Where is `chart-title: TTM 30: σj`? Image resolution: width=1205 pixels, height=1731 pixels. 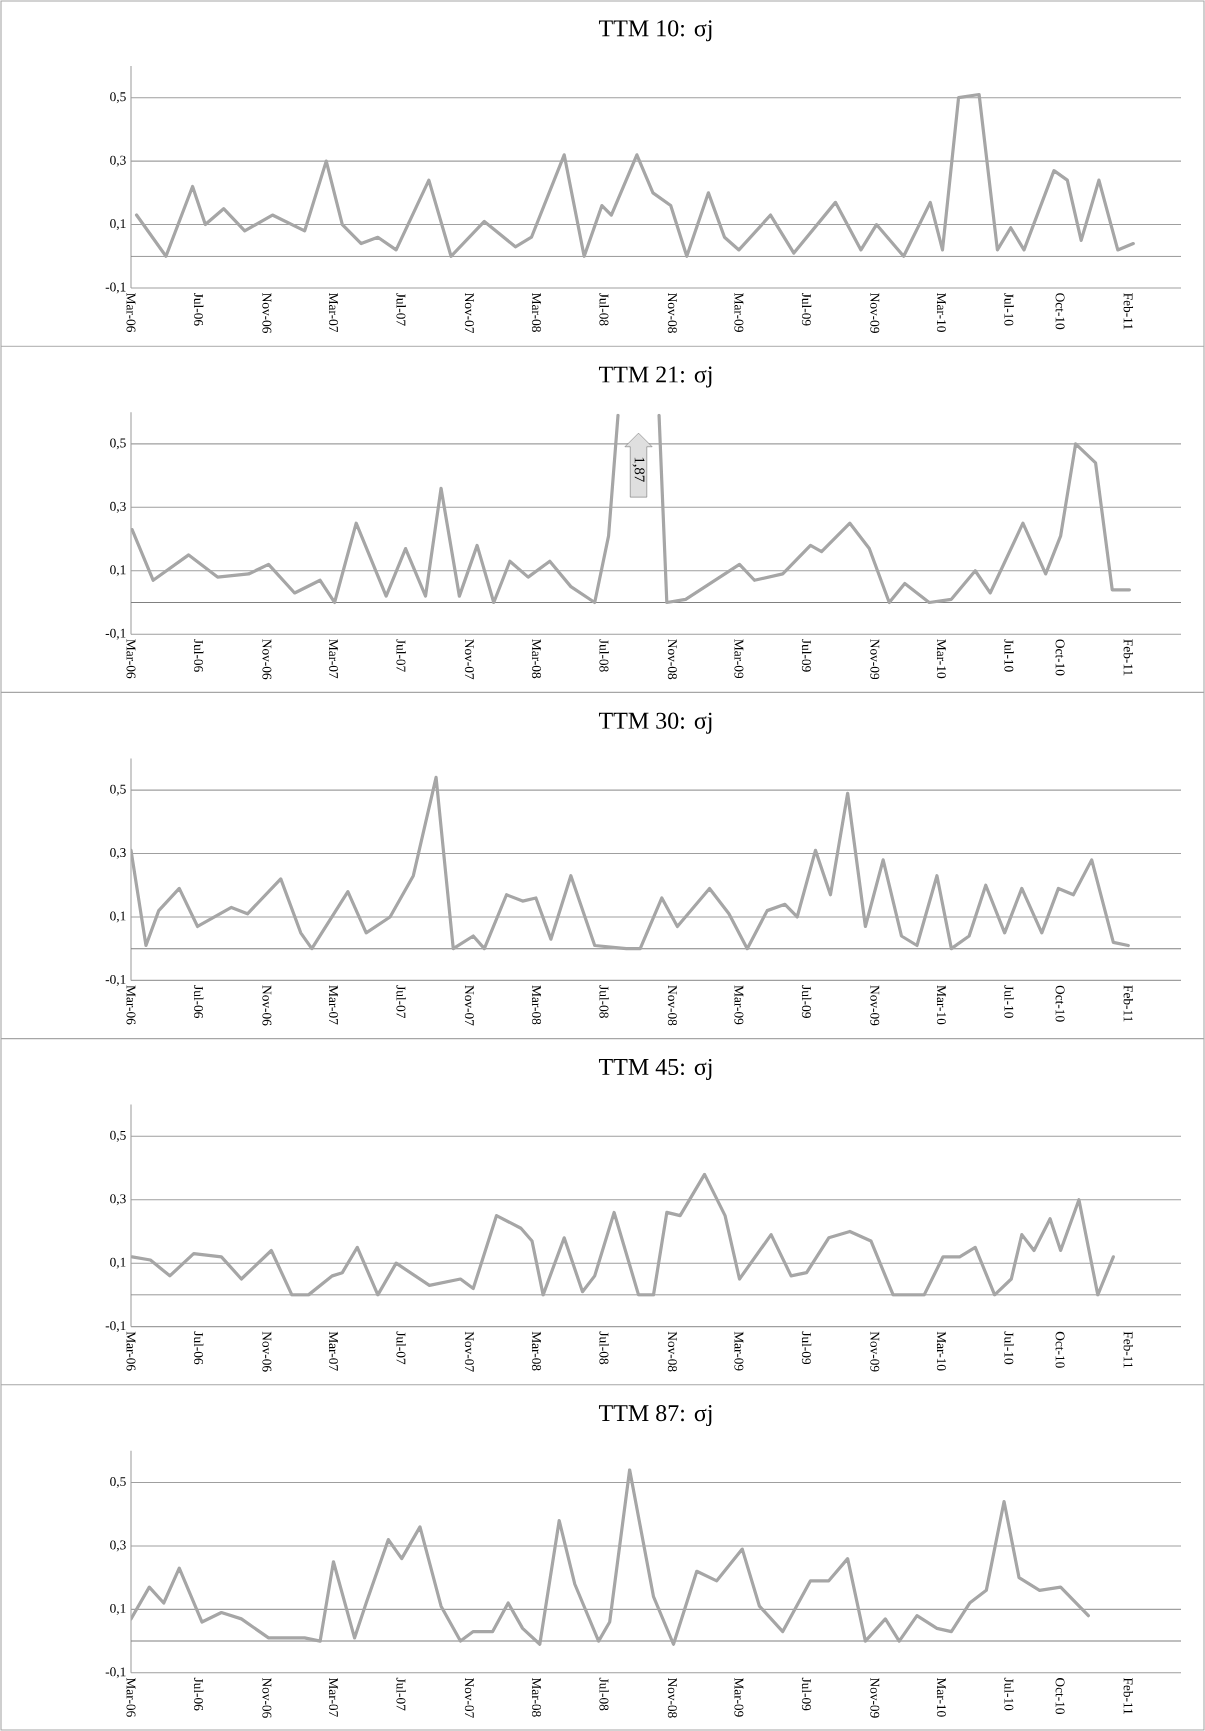 chart-title: TTM 30: σj is located at coordinates (655, 723).